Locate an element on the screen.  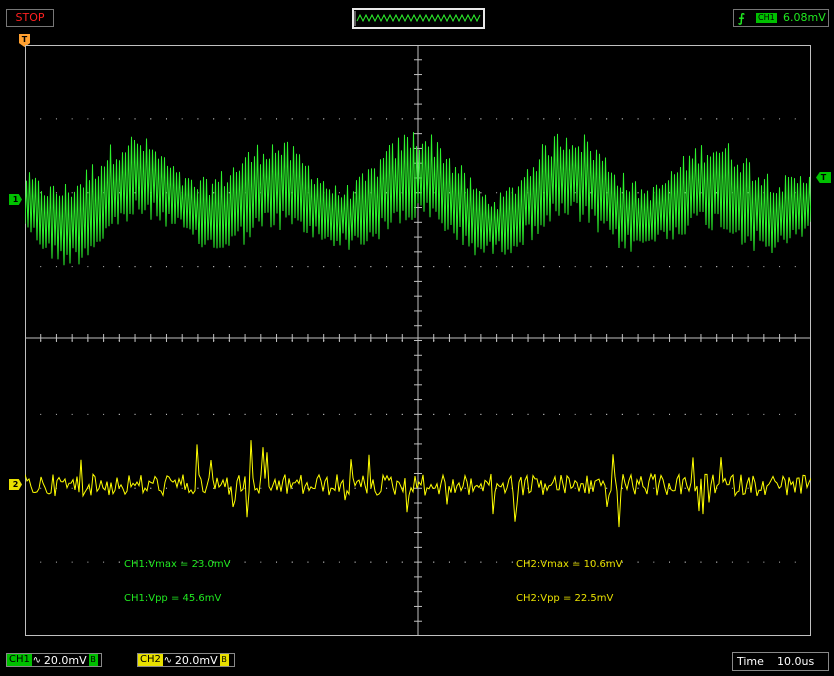
ch1-marker: 1 is located at coordinates (15, 199).